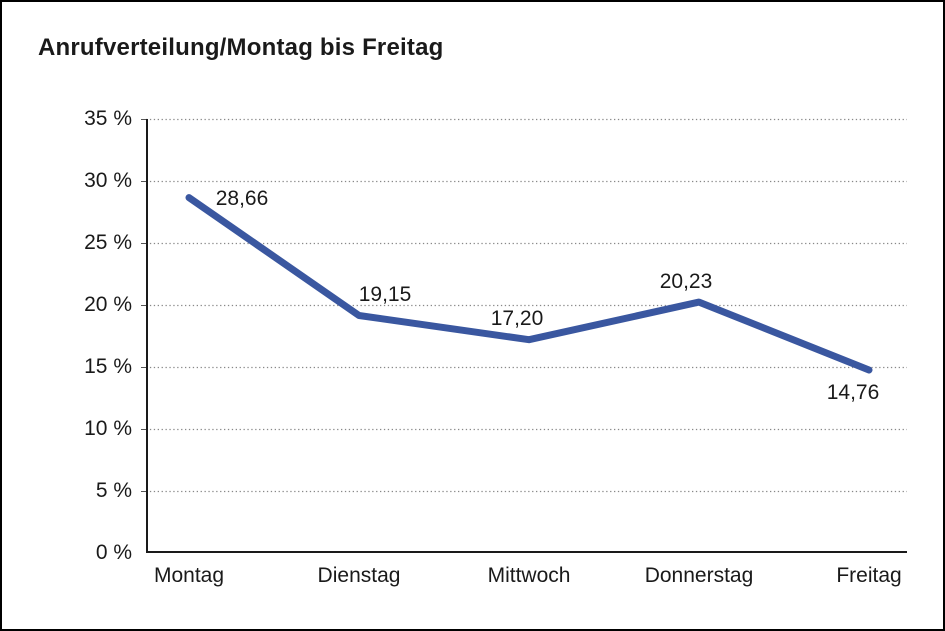  I want to click on data-value-label: 19,15, so click(385, 294).